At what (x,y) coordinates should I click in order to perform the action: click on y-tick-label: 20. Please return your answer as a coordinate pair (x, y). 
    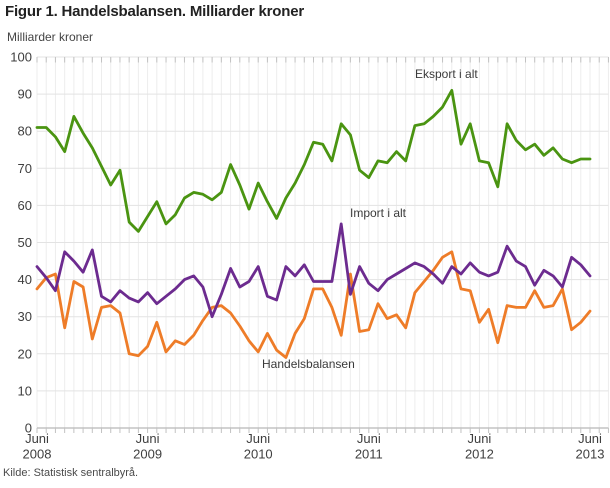
    Looking at the image, I should click on (25, 353).